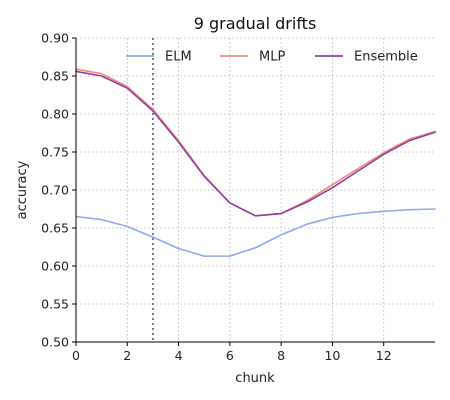 The image size is (450, 400). Describe the element at coordinates (55, 342) in the screenshot. I see `y-tick-label: 0.50` at that location.